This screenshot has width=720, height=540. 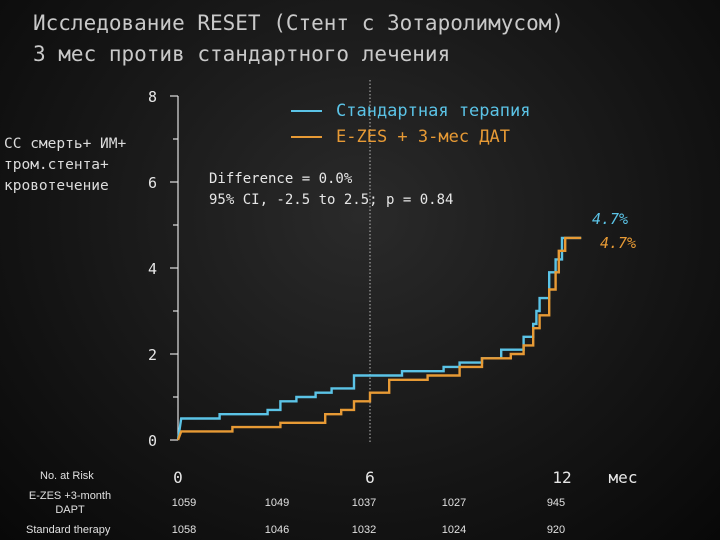 What do you see at coordinates (454, 503) in the screenshot?
I see `risk-cell: 1027` at bounding box center [454, 503].